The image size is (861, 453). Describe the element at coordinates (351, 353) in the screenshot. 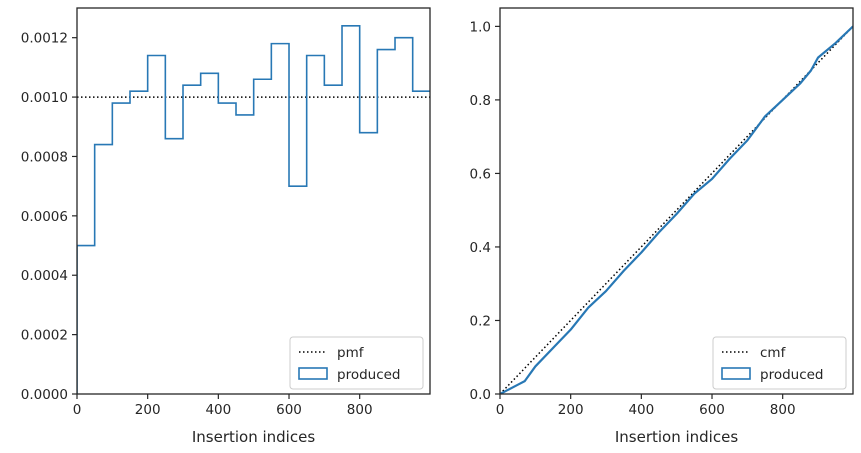

I see `legend-pmf-label: pmf` at that location.